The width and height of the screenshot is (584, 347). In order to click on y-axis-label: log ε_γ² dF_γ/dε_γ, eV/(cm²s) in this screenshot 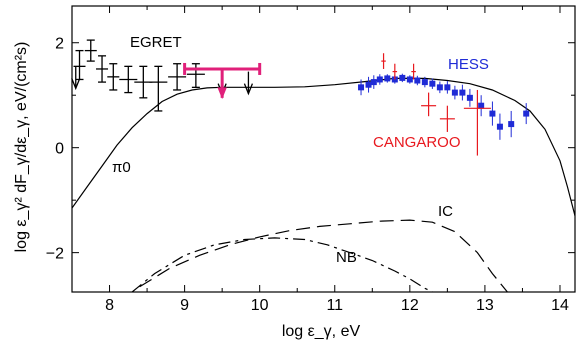, I will do `click(21, 147)`.